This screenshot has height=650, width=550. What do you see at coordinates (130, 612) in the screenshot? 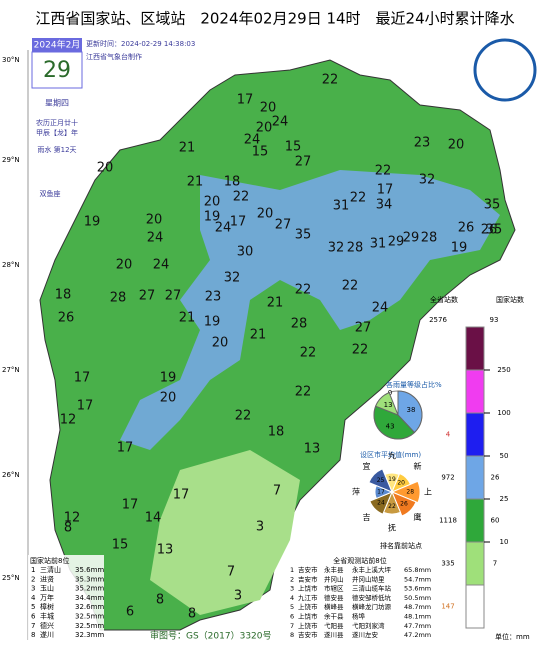
I see `map-value: 6` at bounding box center [130, 612].